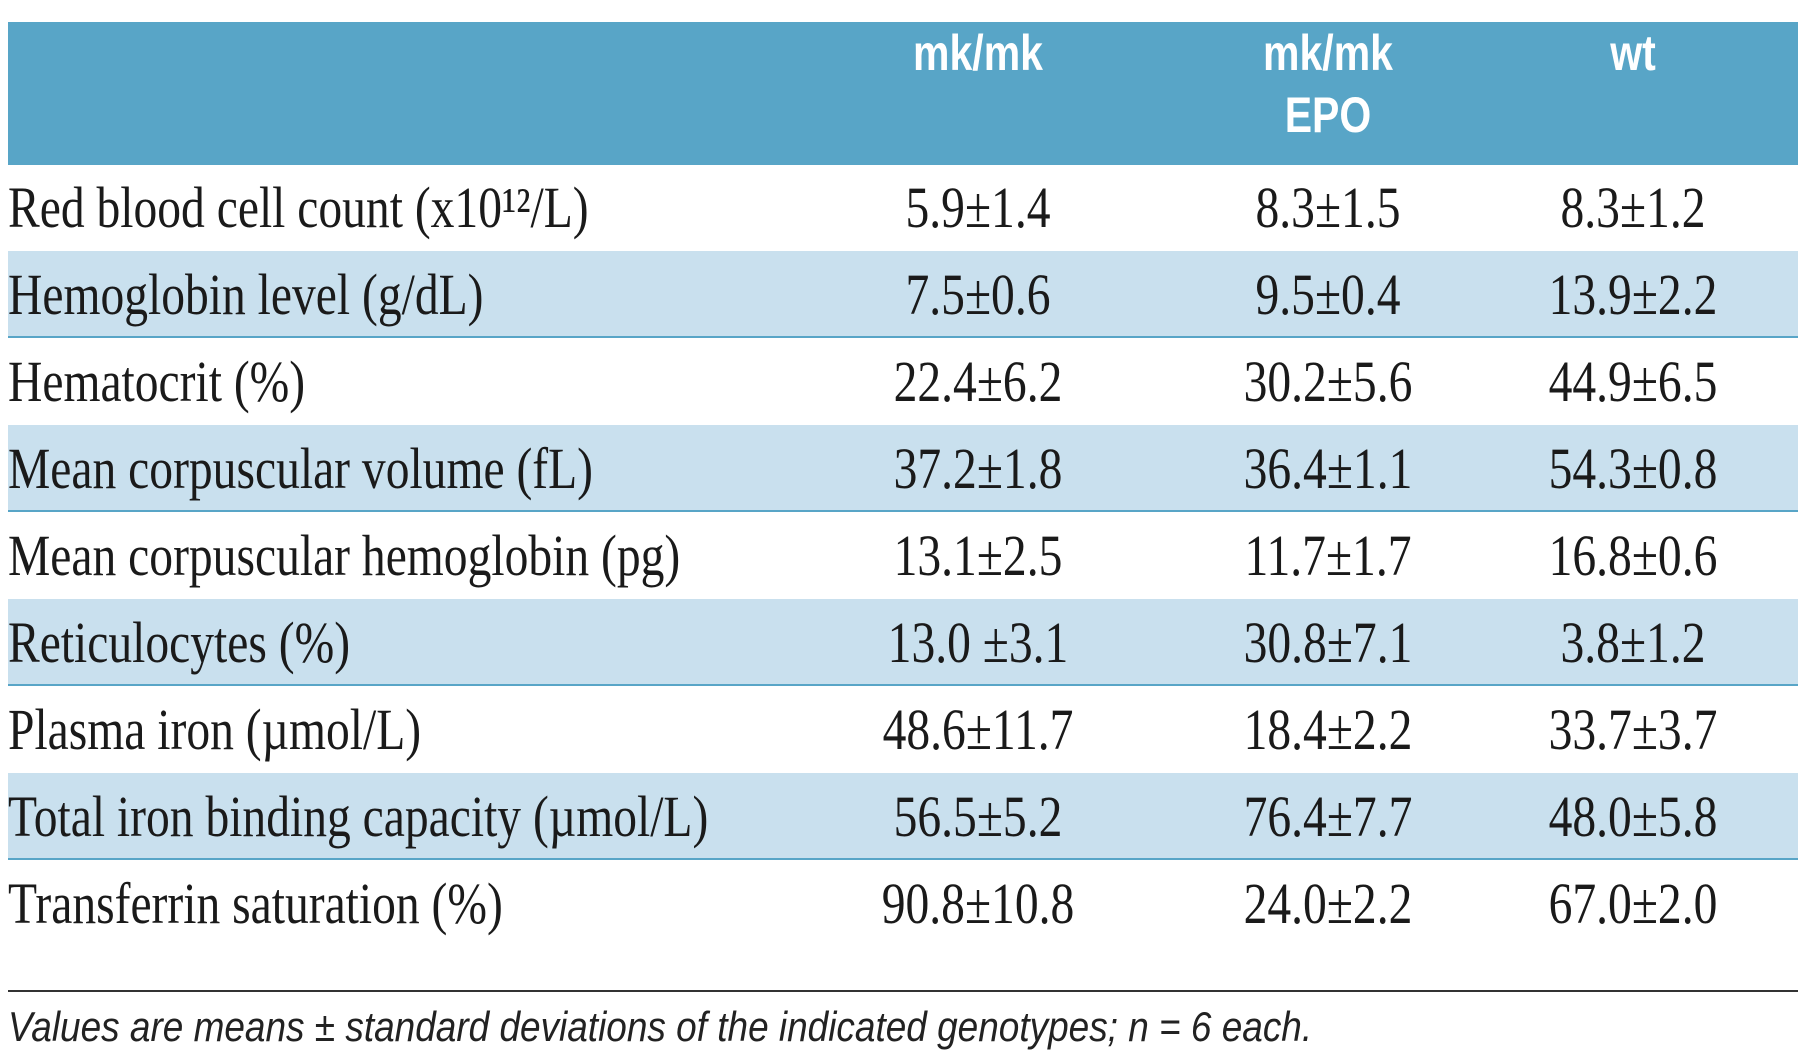 The width and height of the screenshot is (1800, 1063). Describe the element at coordinates (215, 729) in the screenshot. I see `row-label: Plasma iron (µmol/L)` at that location.